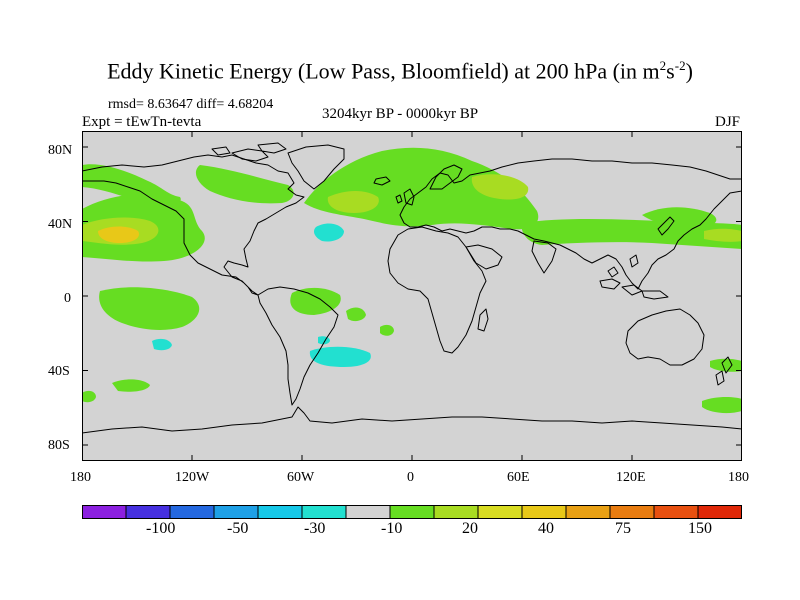 The image size is (800, 600). I want to click on colorbar, so click(412, 512).